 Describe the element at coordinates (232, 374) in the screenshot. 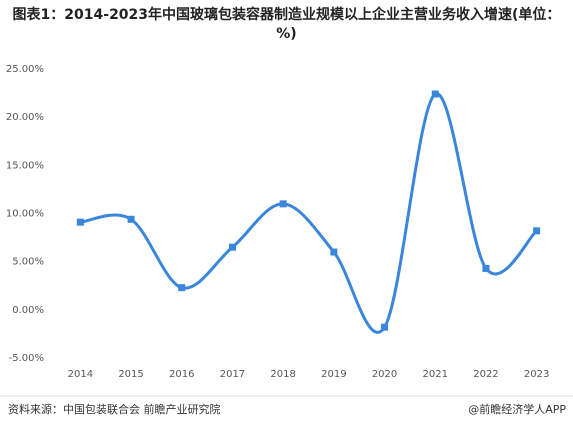

I see `x-tick-label: 2017` at that location.